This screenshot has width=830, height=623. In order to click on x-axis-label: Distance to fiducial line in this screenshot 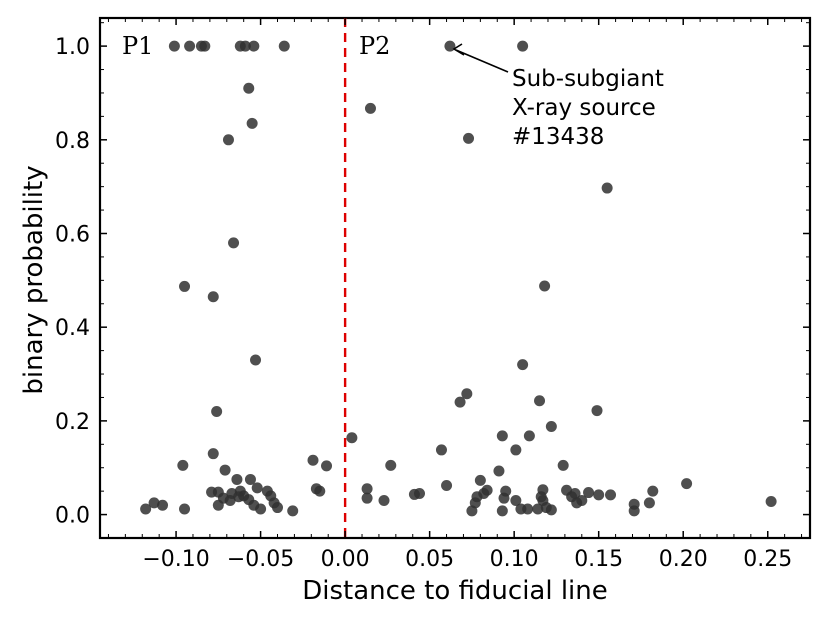, I will do `click(455, 591)`.